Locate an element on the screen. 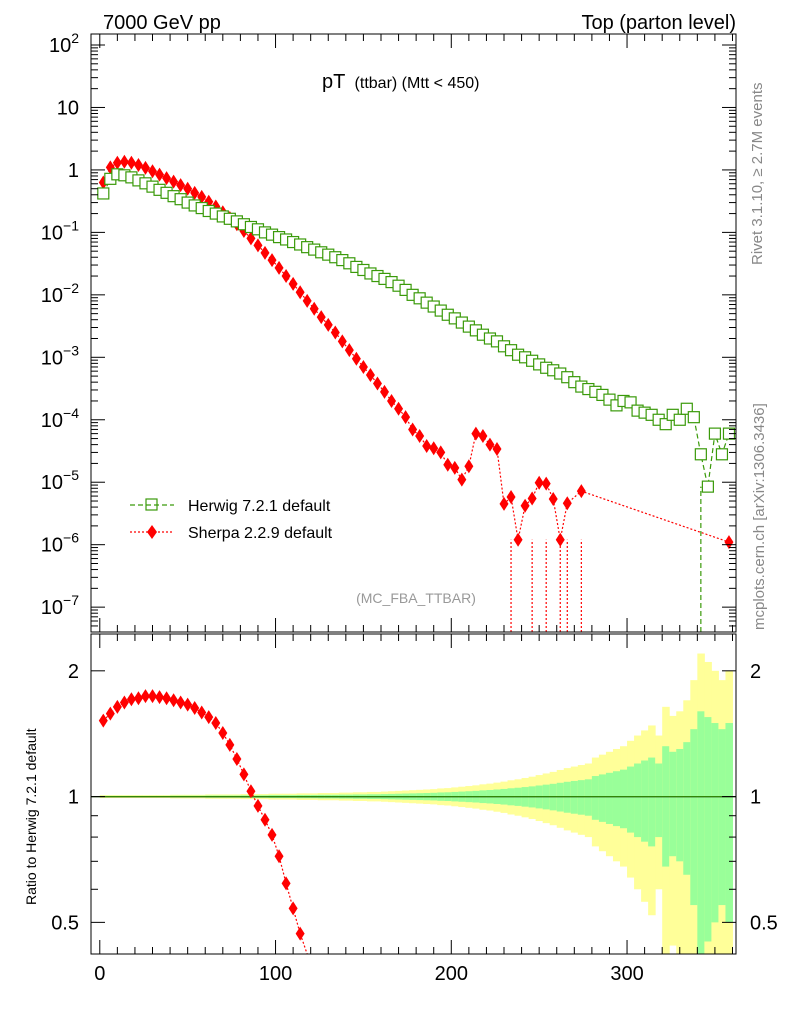 This screenshot has width=786, height=1024. header-left: 7000 GeV pp is located at coordinates (162, 23).